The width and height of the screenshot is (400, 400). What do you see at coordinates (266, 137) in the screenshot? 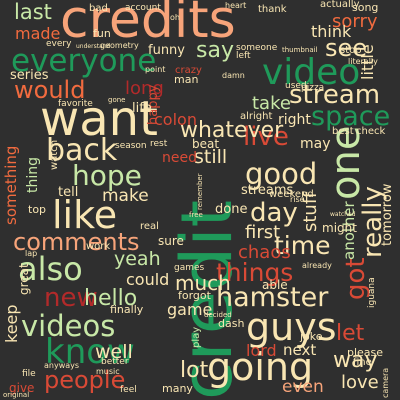
I see `word-live: live` at bounding box center [266, 137].